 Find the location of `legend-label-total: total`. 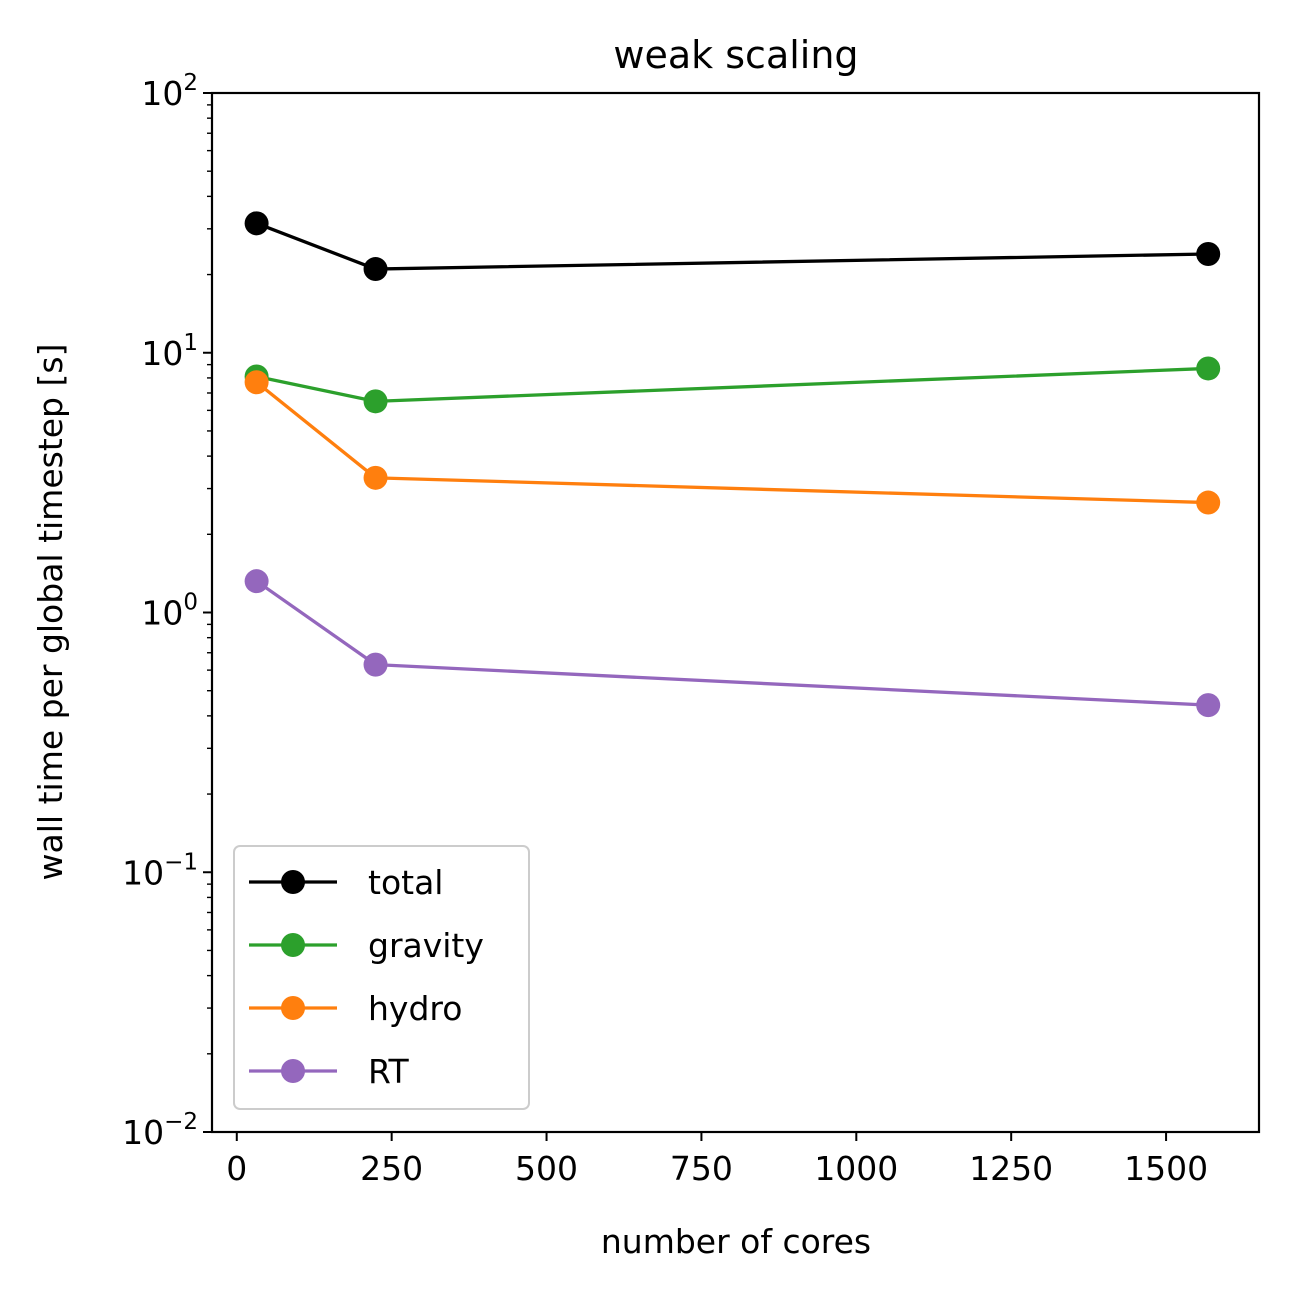

legend-label-total: total is located at coordinates (405, 882).